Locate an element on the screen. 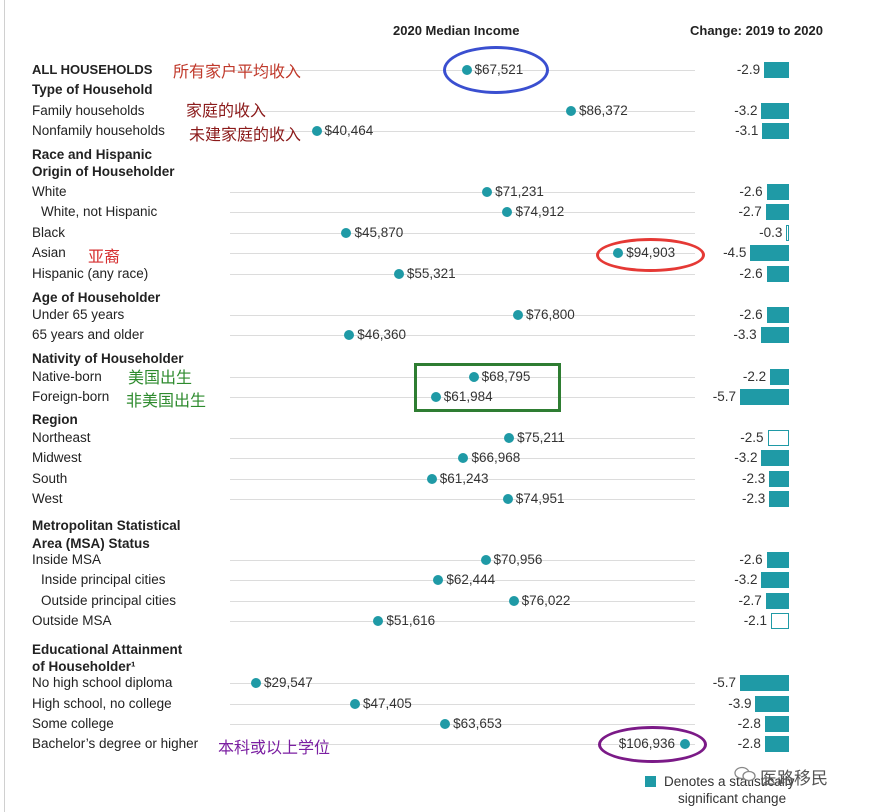 This screenshot has width=871, height=812. change-label: -2.8 is located at coordinates (749, 743).